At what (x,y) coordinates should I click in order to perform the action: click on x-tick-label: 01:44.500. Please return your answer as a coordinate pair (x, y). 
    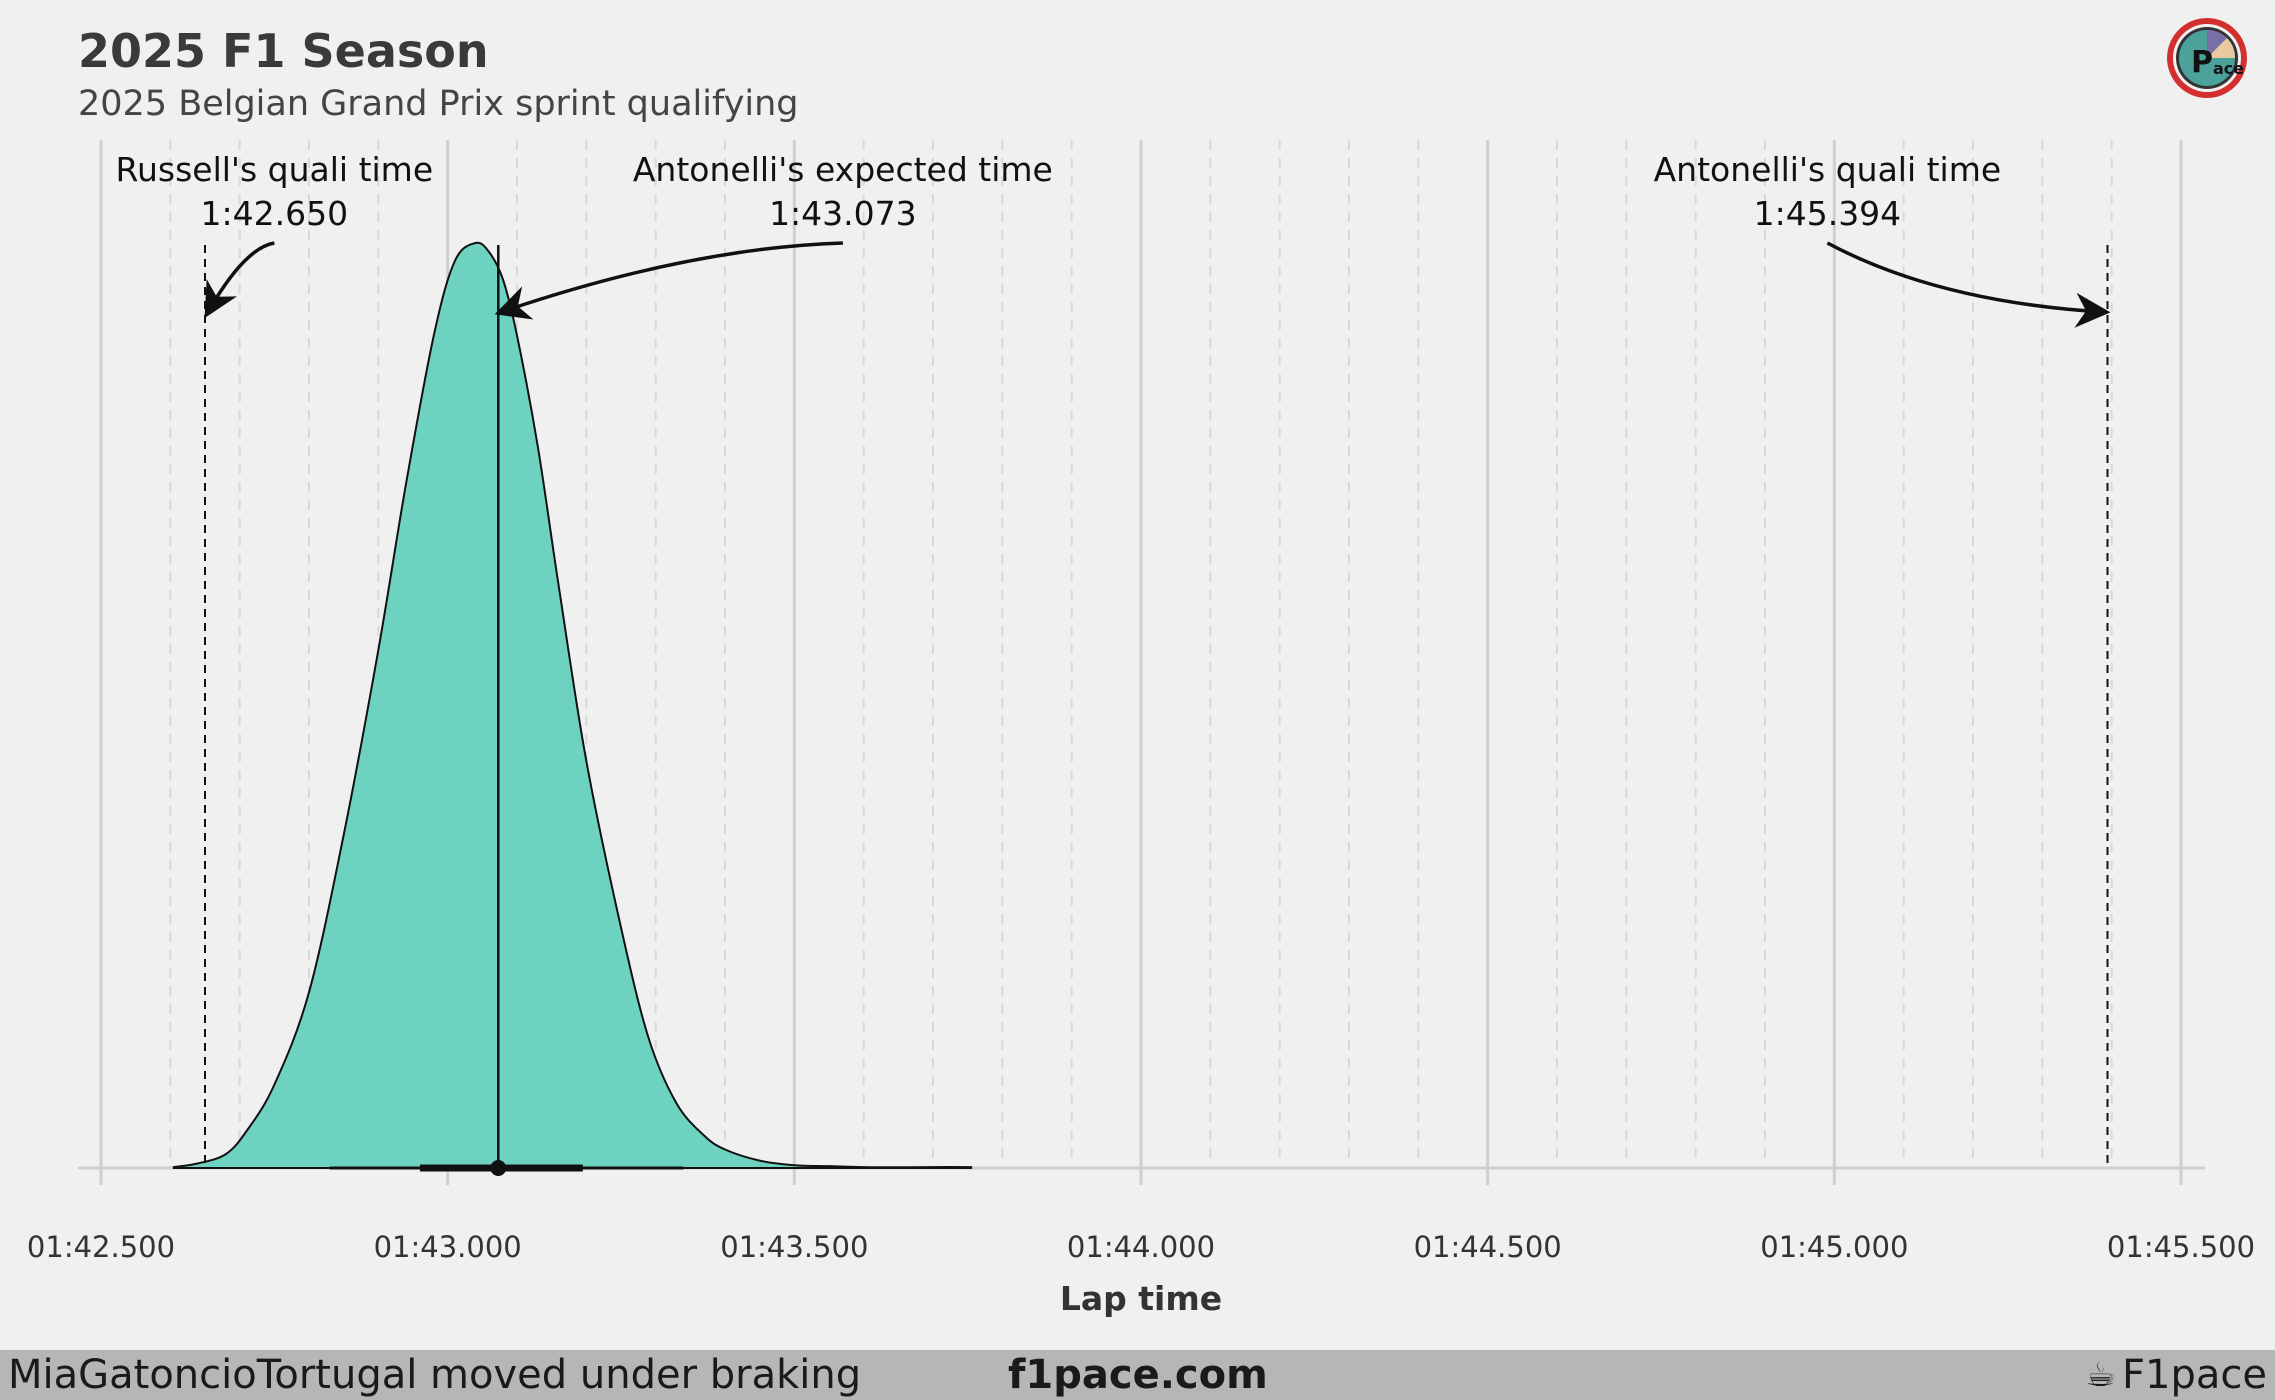
    Looking at the image, I should click on (1488, 1247).